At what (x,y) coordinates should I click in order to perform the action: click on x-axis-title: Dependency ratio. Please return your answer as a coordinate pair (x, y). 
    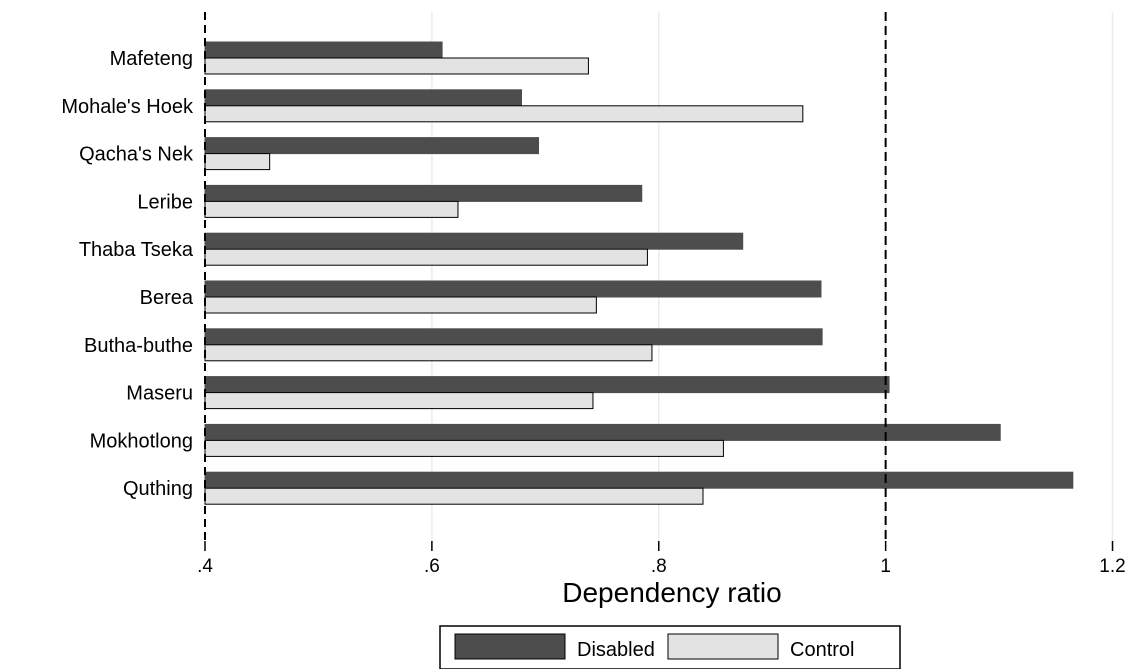
    Looking at the image, I should click on (671, 592).